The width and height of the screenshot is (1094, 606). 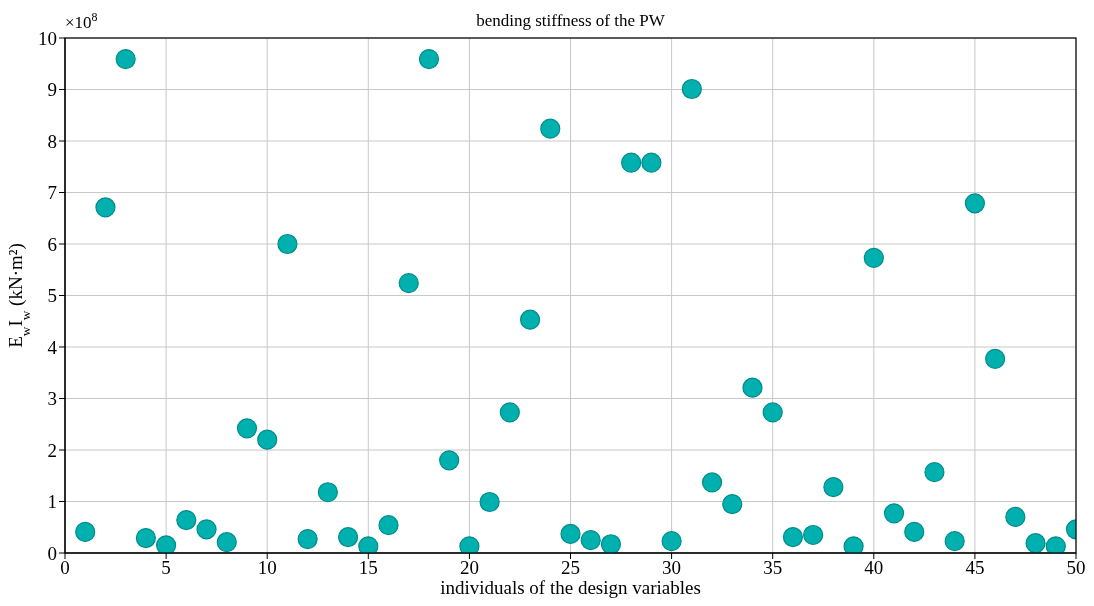 What do you see at coordinates (52, 193) in the screenshot?
I see `y-tick-label: 7` at bounding box center [52, 193].